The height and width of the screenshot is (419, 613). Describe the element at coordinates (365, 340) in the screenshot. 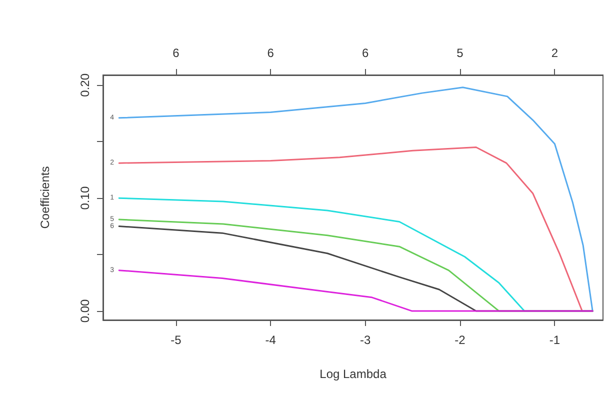

I see `x-tick-label: -3` at that location.